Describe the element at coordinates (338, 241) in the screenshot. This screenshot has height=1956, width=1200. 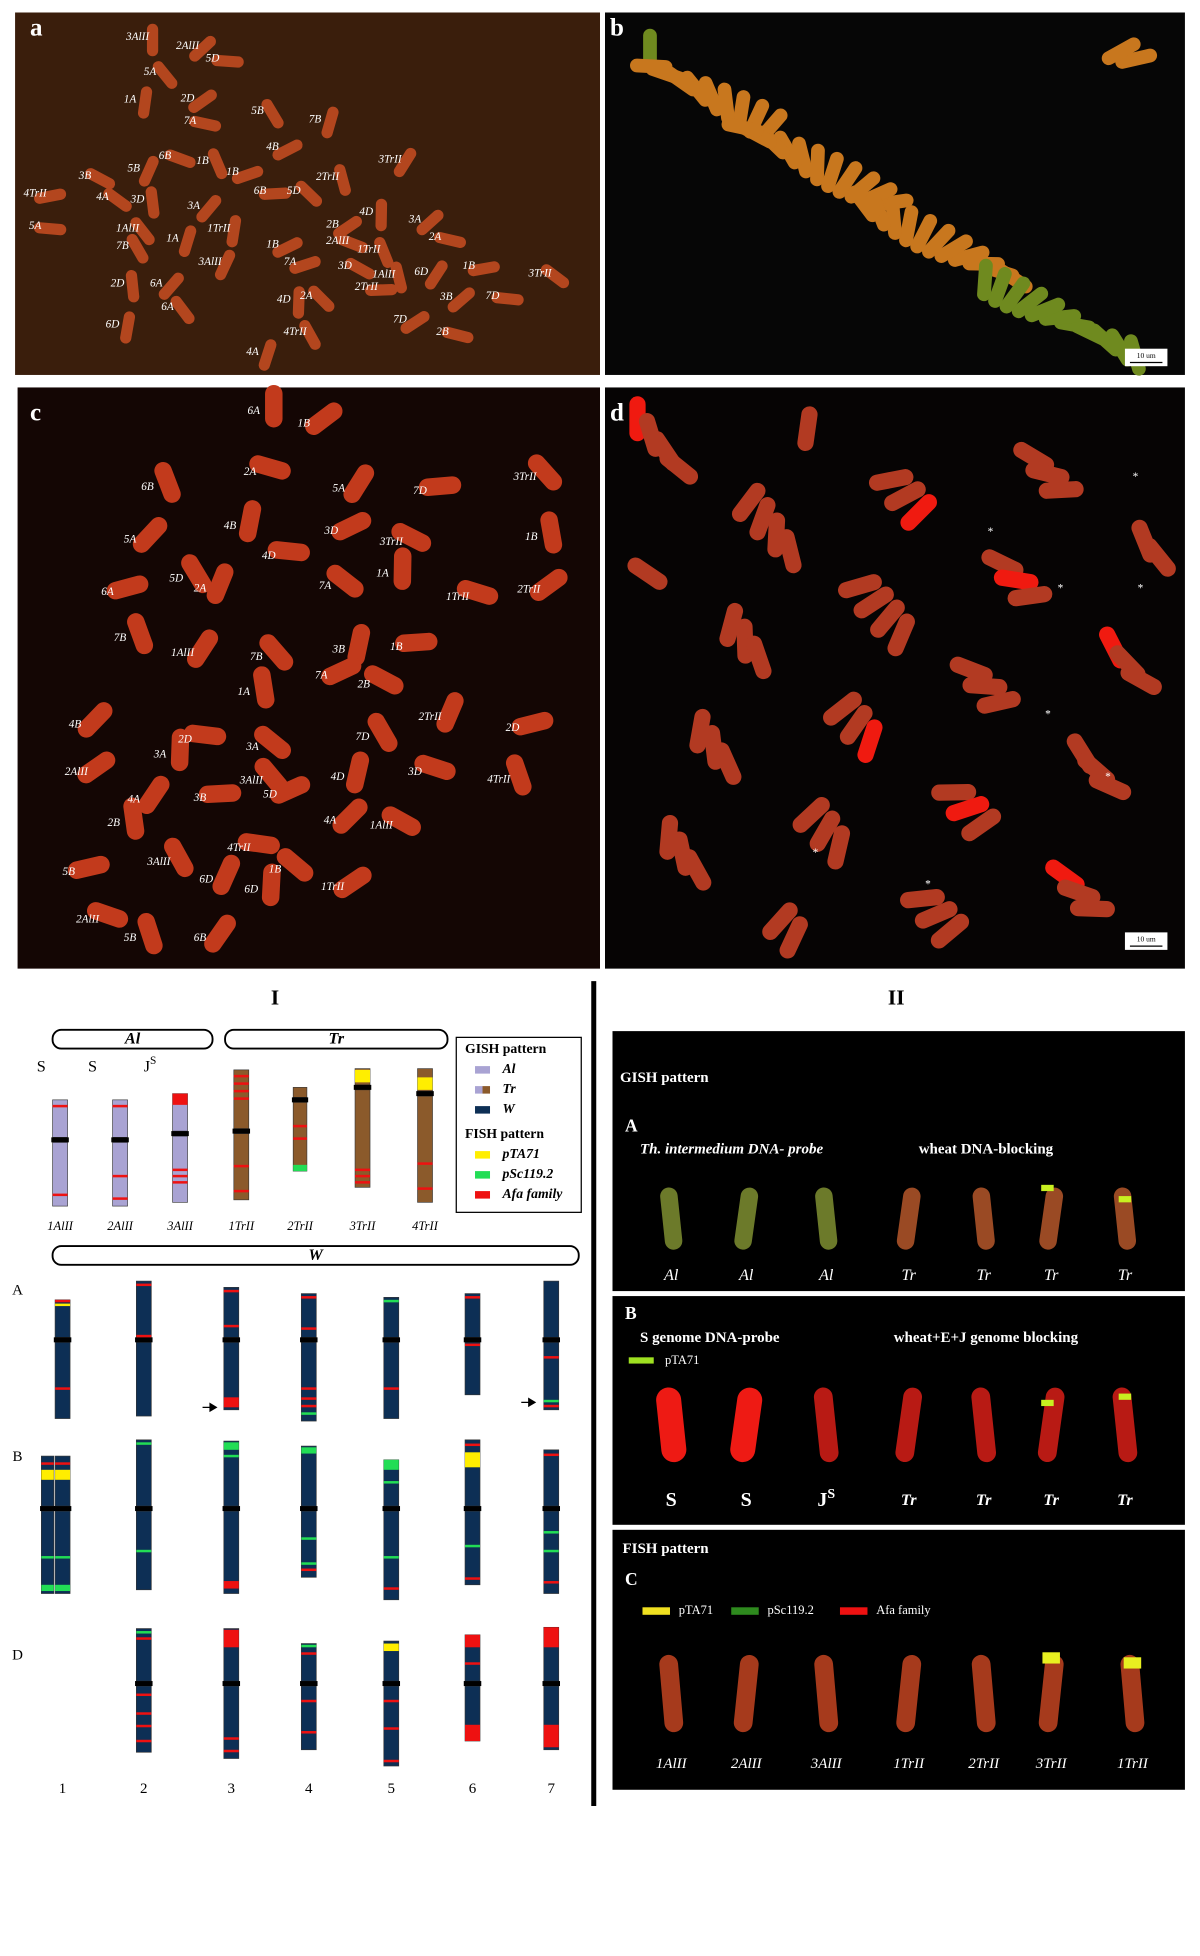
I see `chromosome-label: 2AlII` at that location.